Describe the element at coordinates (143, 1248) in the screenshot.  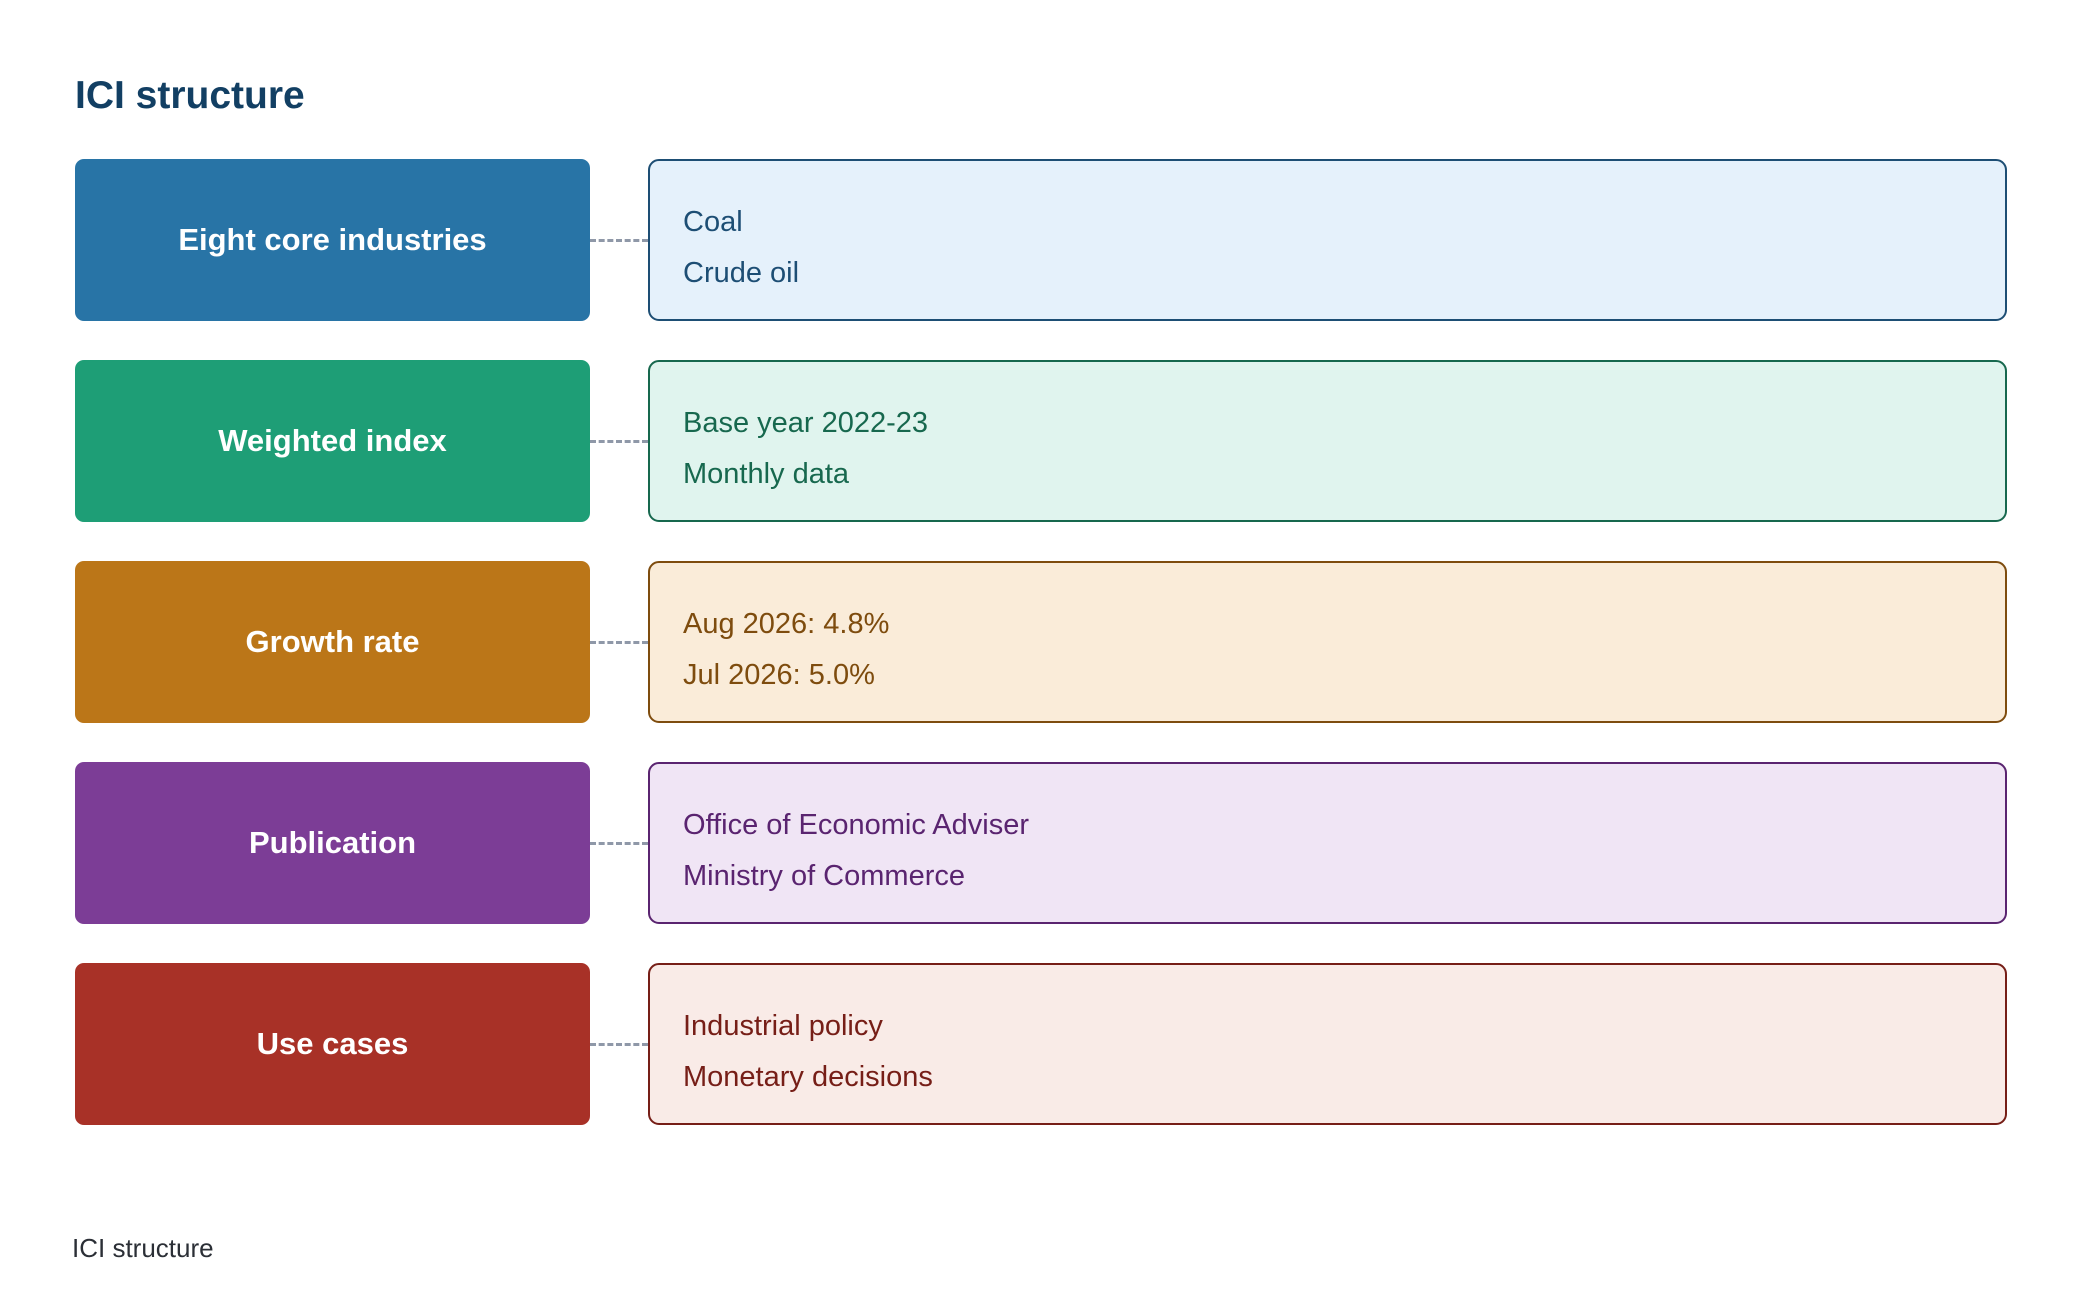
I see `figure-caption: ICI structure` at that location.